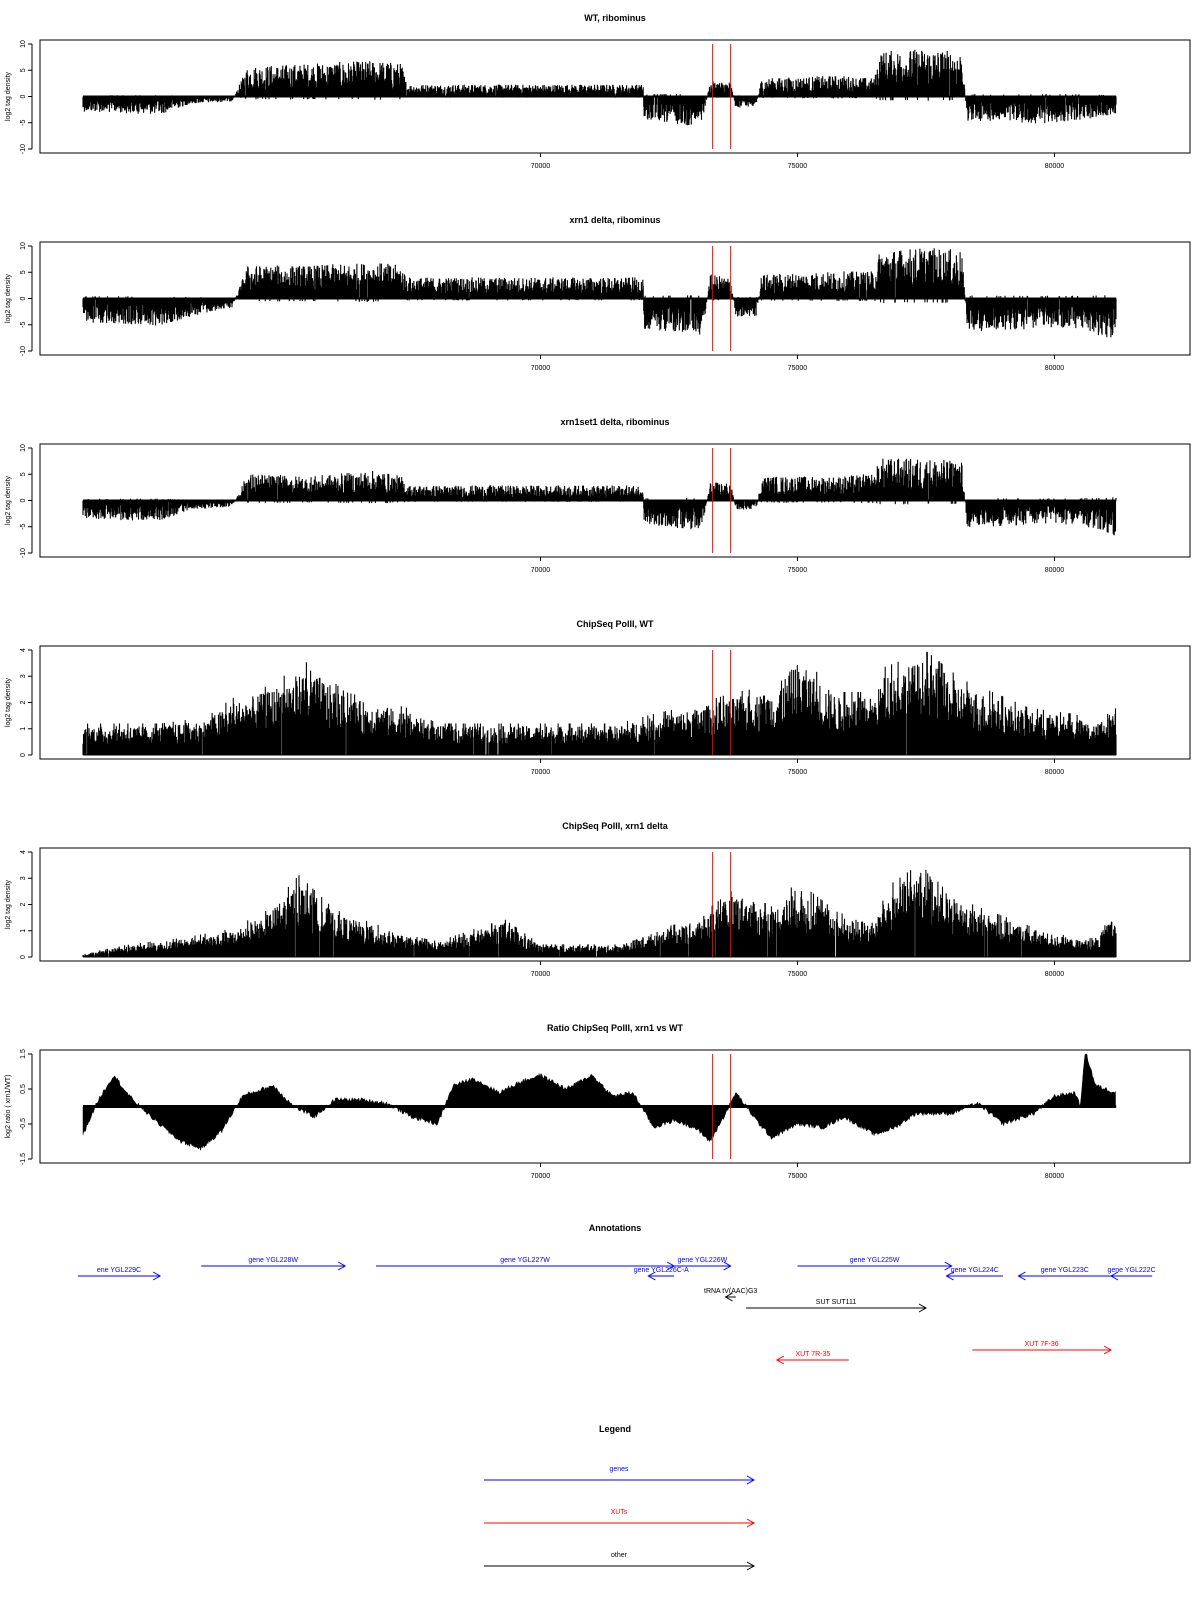 Image resolution: width=1200 pixels, height=1600 pixels. I want to click on panel-title: ChipSeq PolII, WT, so click(615, 624).